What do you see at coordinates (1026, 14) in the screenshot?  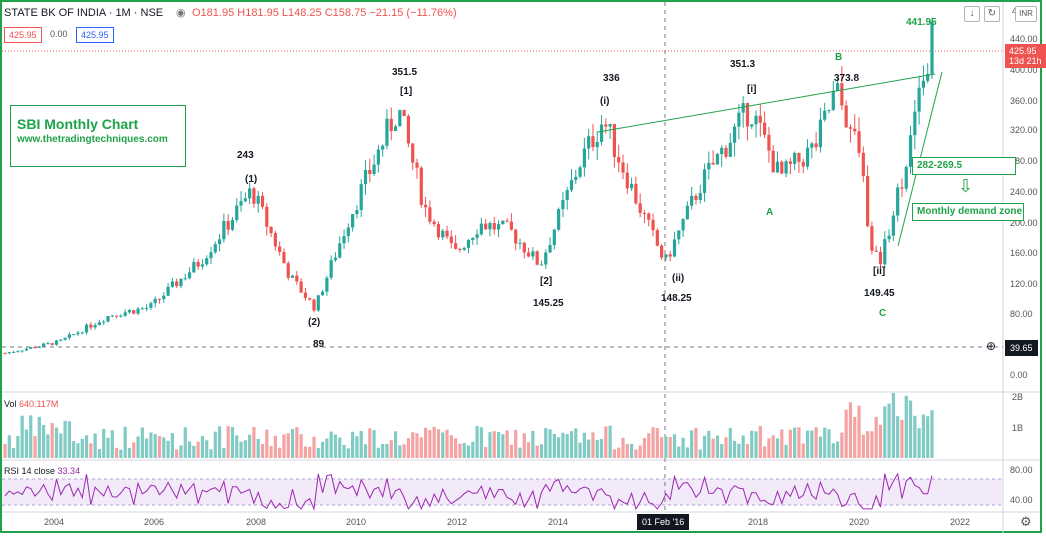 I see `currency-badge: INR` at bounding box center [1026, 14].